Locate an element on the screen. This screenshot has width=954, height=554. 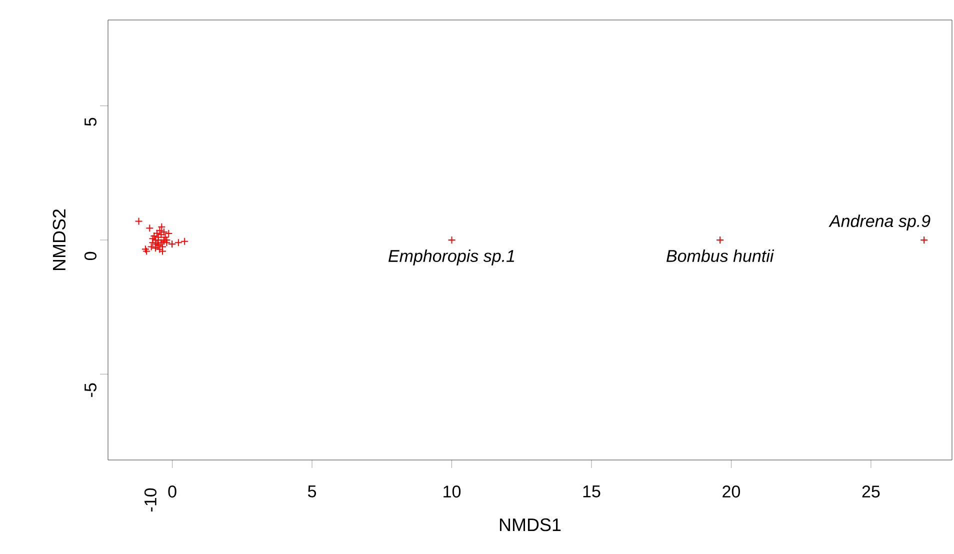
y-tick-label: 5 is located at coordinates (90, 122).